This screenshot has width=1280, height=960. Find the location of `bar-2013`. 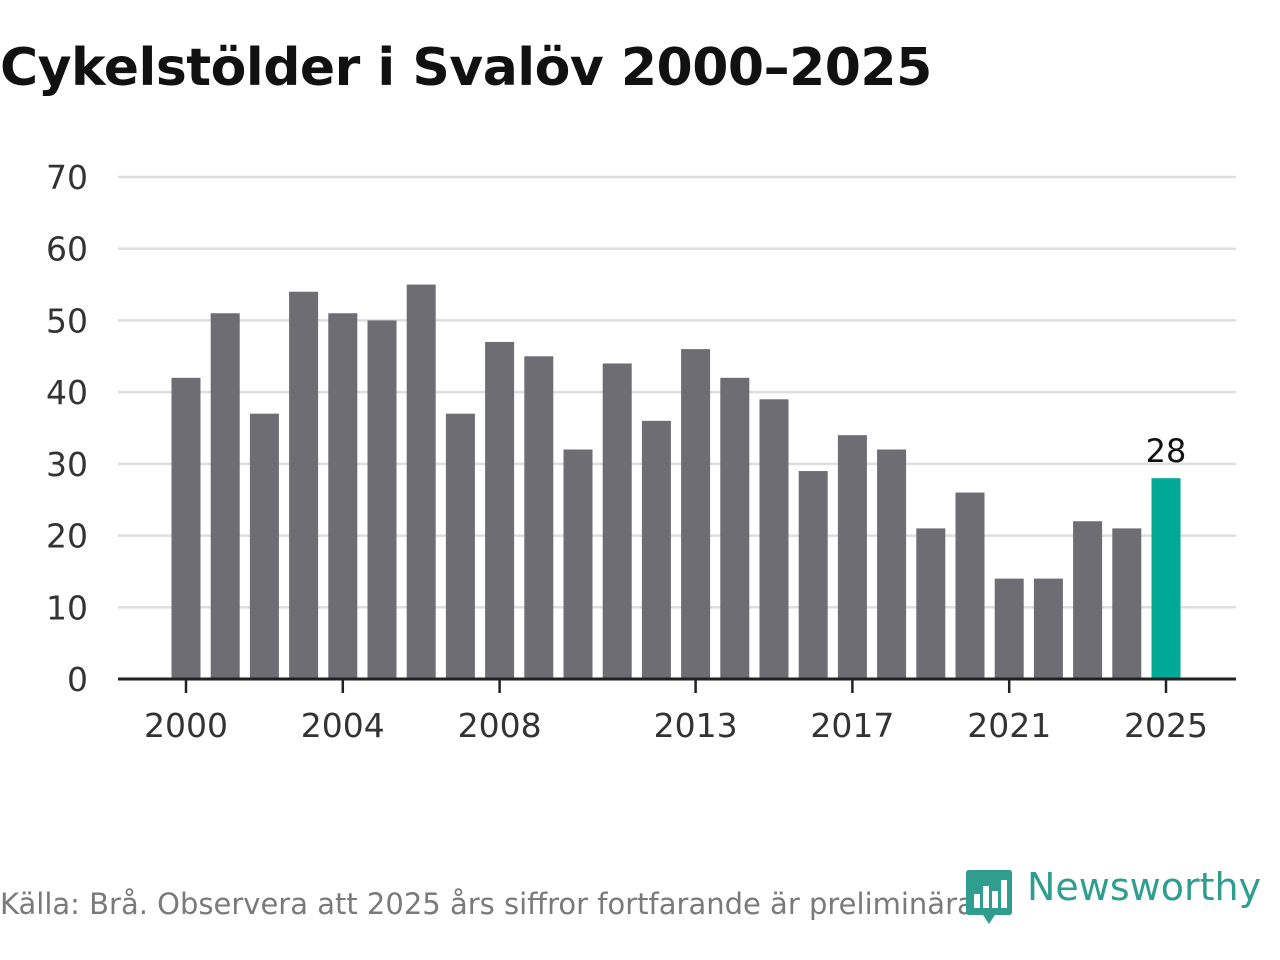

bar-2013 is located at coordinates (696, 514).